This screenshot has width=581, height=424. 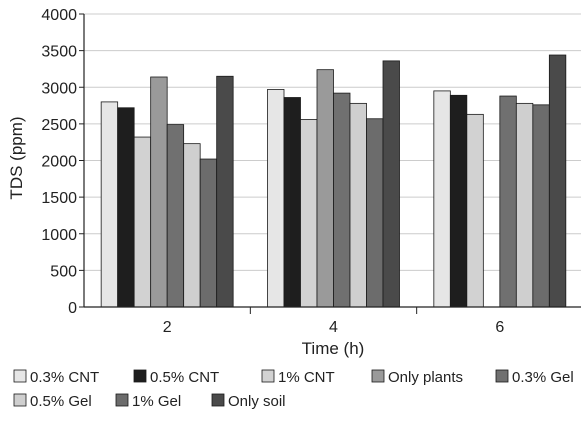 What do you see at coordinates (59, 198) in the screenshot?
I see `y-tick-label: 1500` at bounding box center [59, 198].